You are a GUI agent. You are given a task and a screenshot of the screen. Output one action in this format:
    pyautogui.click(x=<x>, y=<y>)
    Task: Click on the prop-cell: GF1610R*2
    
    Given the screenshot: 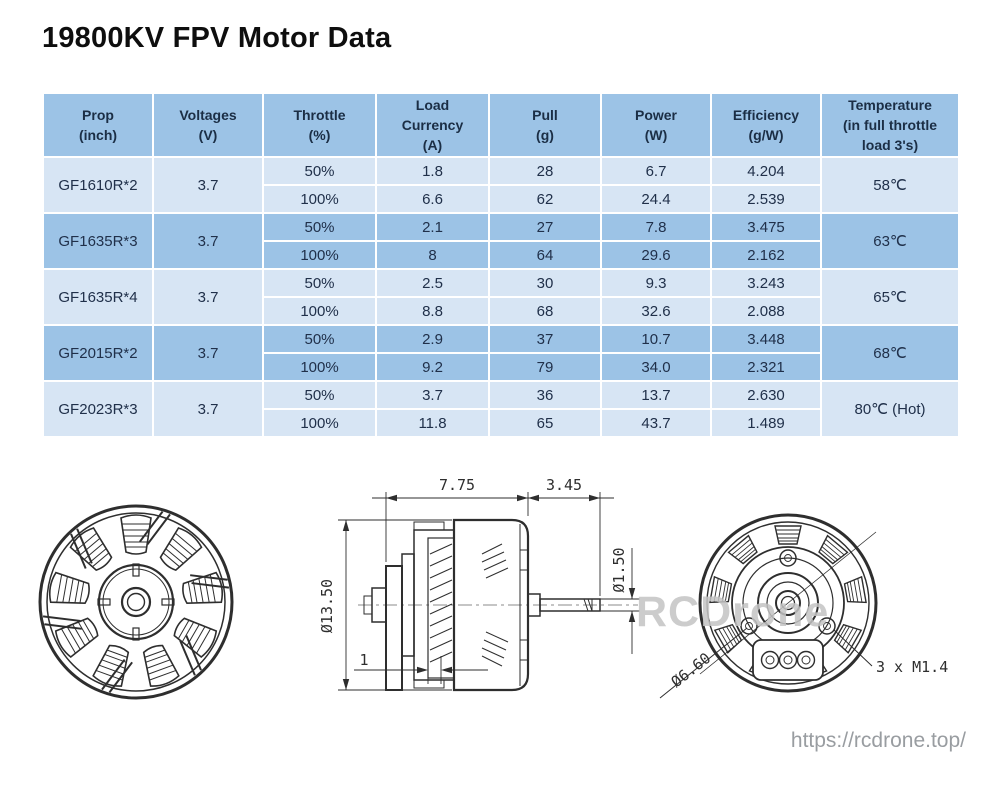 What is the action you would take?
    pyautogui.click(x=98, y=185)
    